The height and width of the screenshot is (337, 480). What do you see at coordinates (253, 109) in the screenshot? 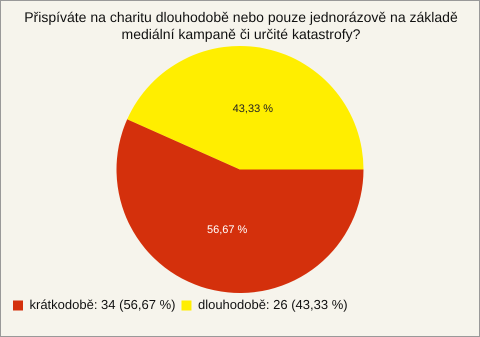
I see `data-label: 43,33 %` at bounding box center [253, 109].